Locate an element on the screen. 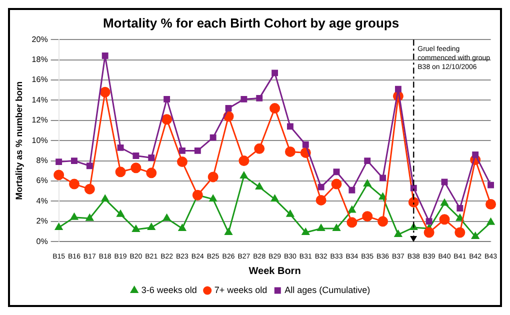 This screenshot has width=510, height=315. legend-label: All ages (Cumulative) is located at coordinates (327, 289).